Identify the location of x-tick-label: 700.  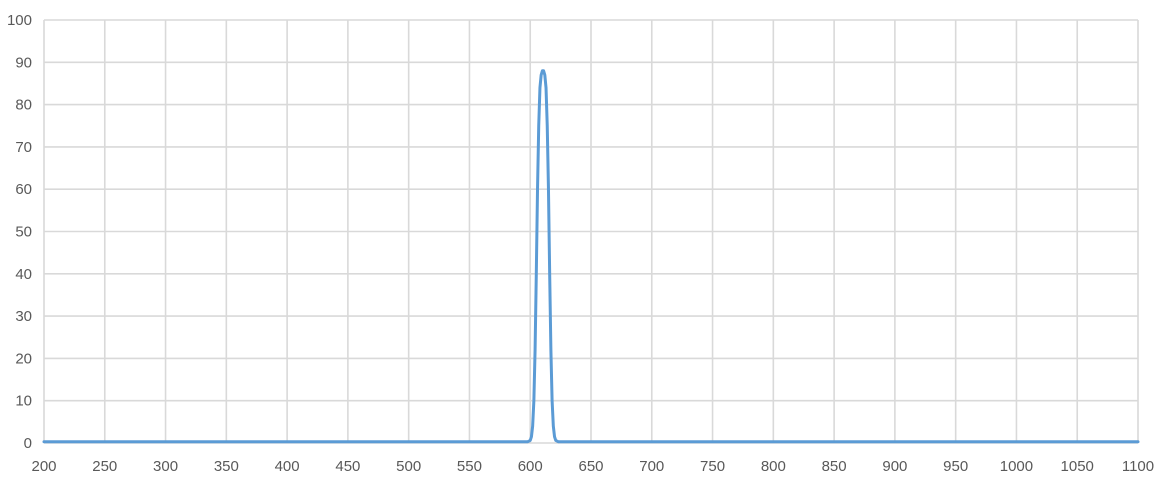
(651, 466).